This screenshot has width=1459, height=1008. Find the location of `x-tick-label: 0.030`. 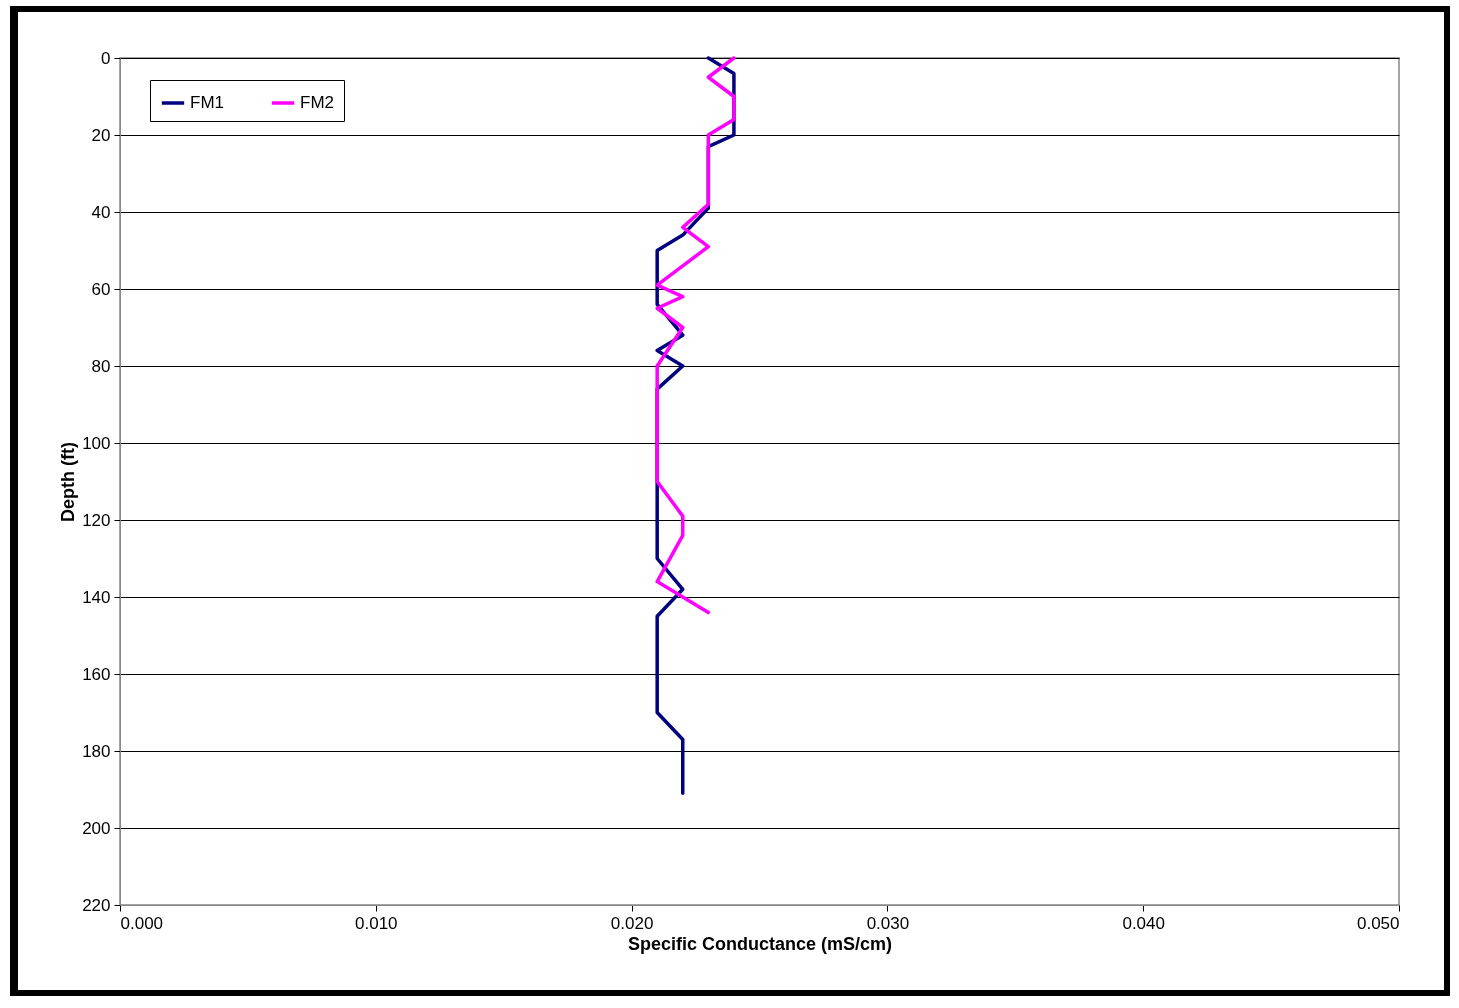

x-tick-label: 0.030 is located at coordinates (888, 923).